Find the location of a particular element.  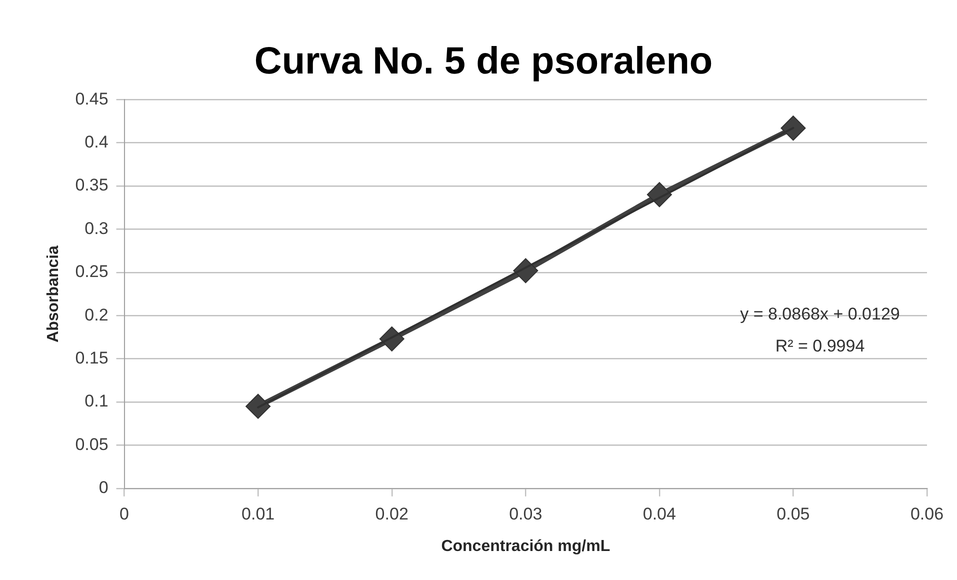

x-tick-label: 0.05 is located at coordinates (793, 514).